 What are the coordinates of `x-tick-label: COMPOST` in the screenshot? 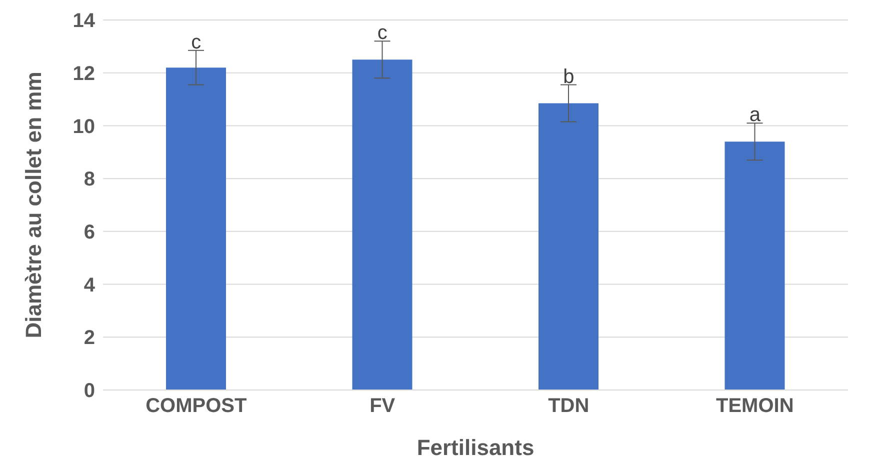 It's located at (196, 406).